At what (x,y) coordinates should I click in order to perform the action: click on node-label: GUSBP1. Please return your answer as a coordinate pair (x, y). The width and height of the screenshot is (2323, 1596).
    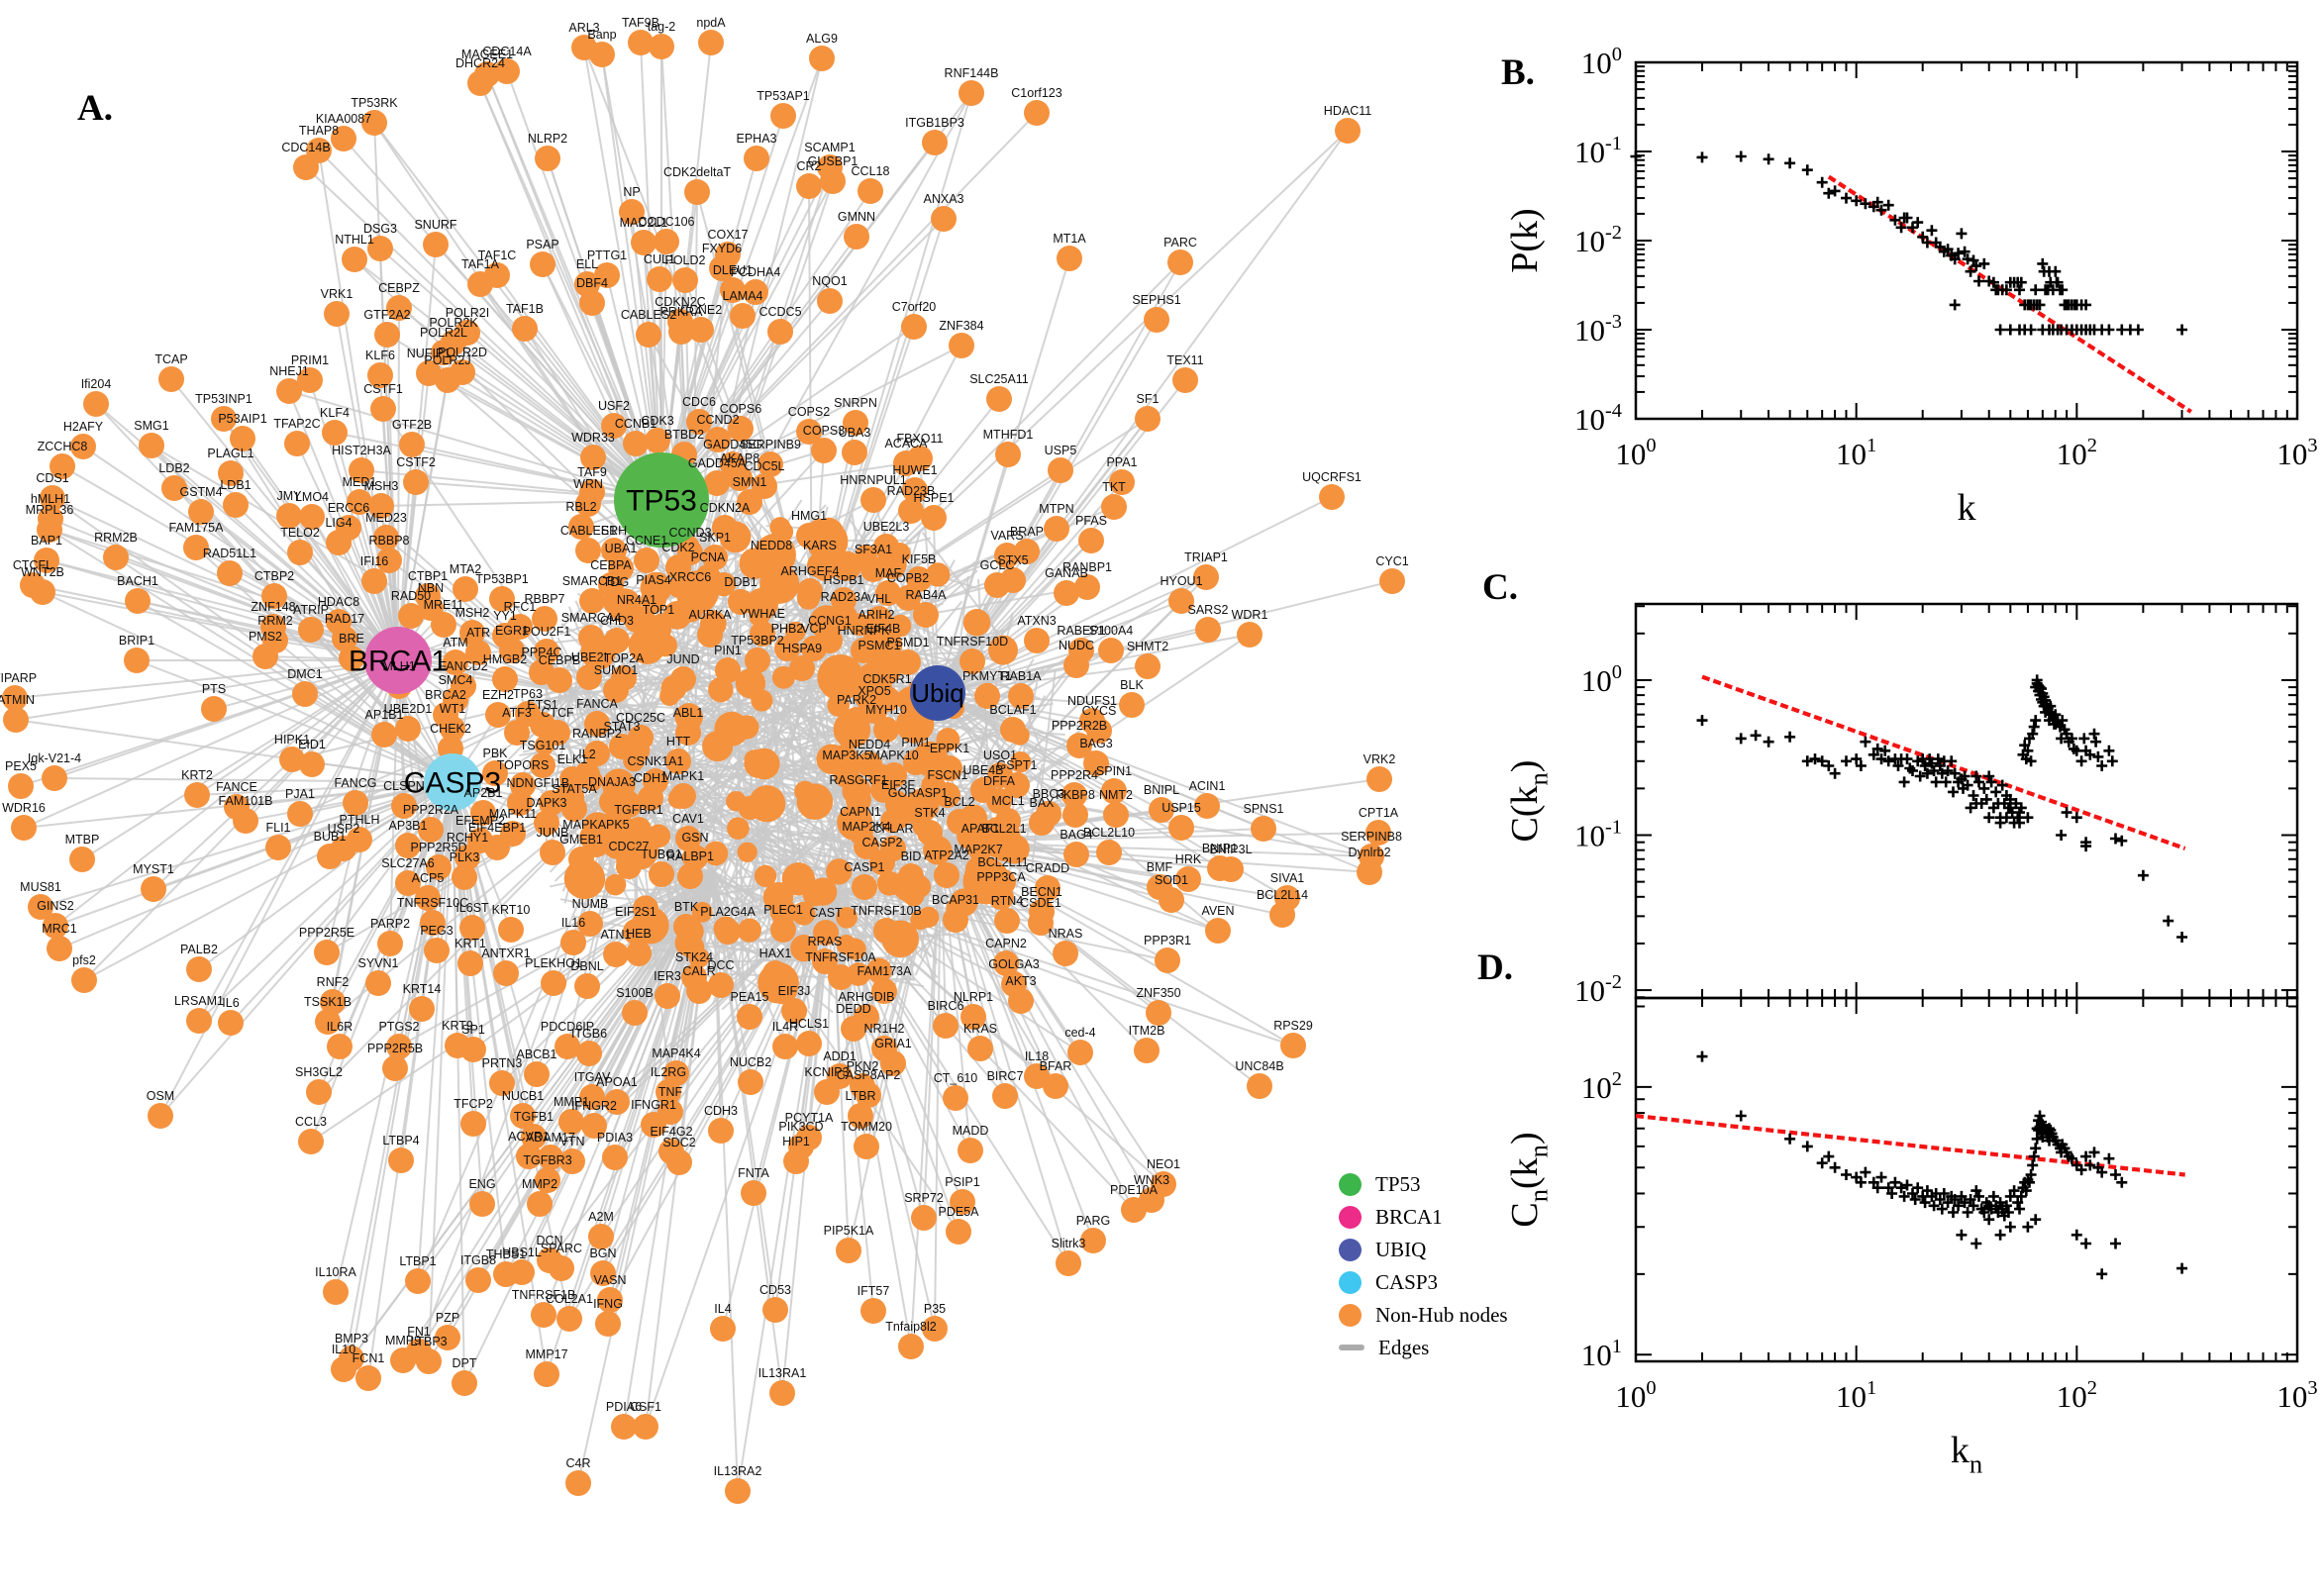
    Looking at the image, I should click on (833, 161).